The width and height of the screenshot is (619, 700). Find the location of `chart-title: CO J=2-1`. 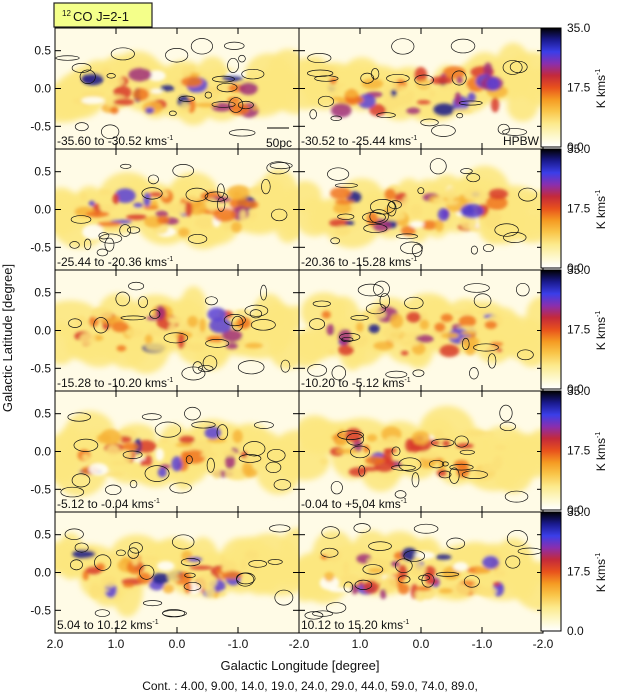

chart-title: CO J=2-1 is located at coordinates (101, 16).